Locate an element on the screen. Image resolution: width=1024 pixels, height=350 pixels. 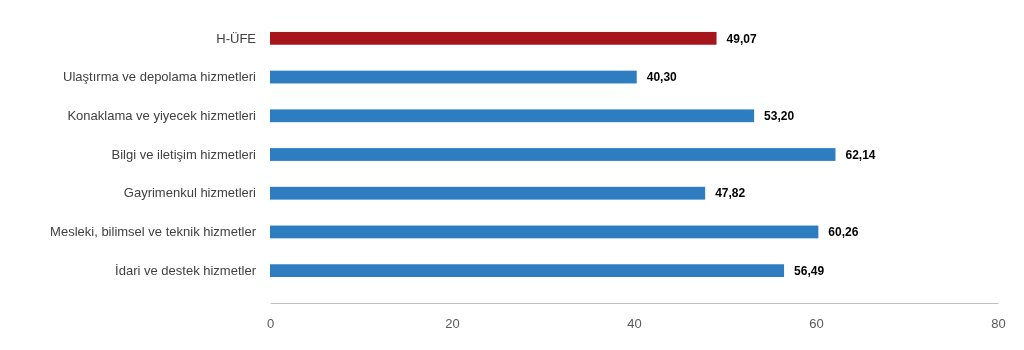
x-tick-label: 60 is located at coordinates (816, 324).